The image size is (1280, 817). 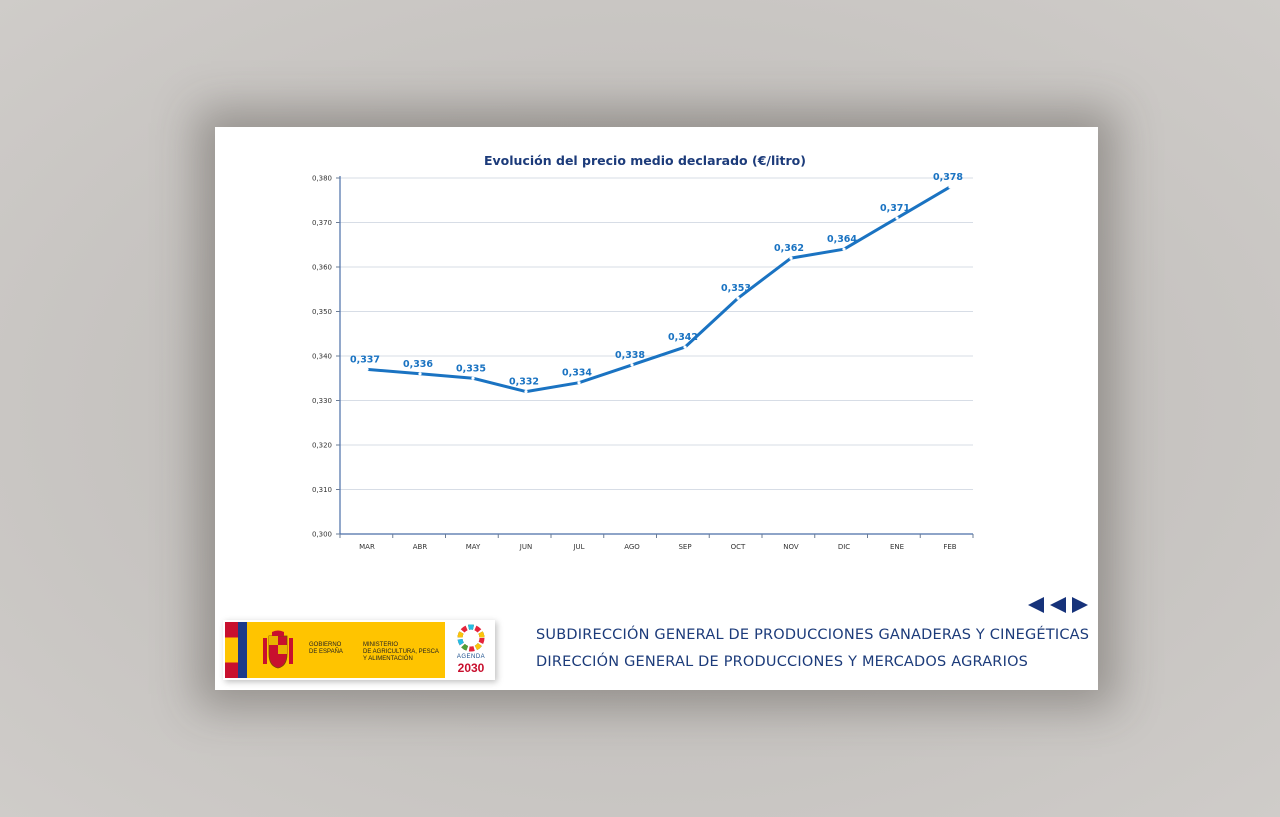 I want to click on x-tick-label: DIC, so click(x=844, y=547).